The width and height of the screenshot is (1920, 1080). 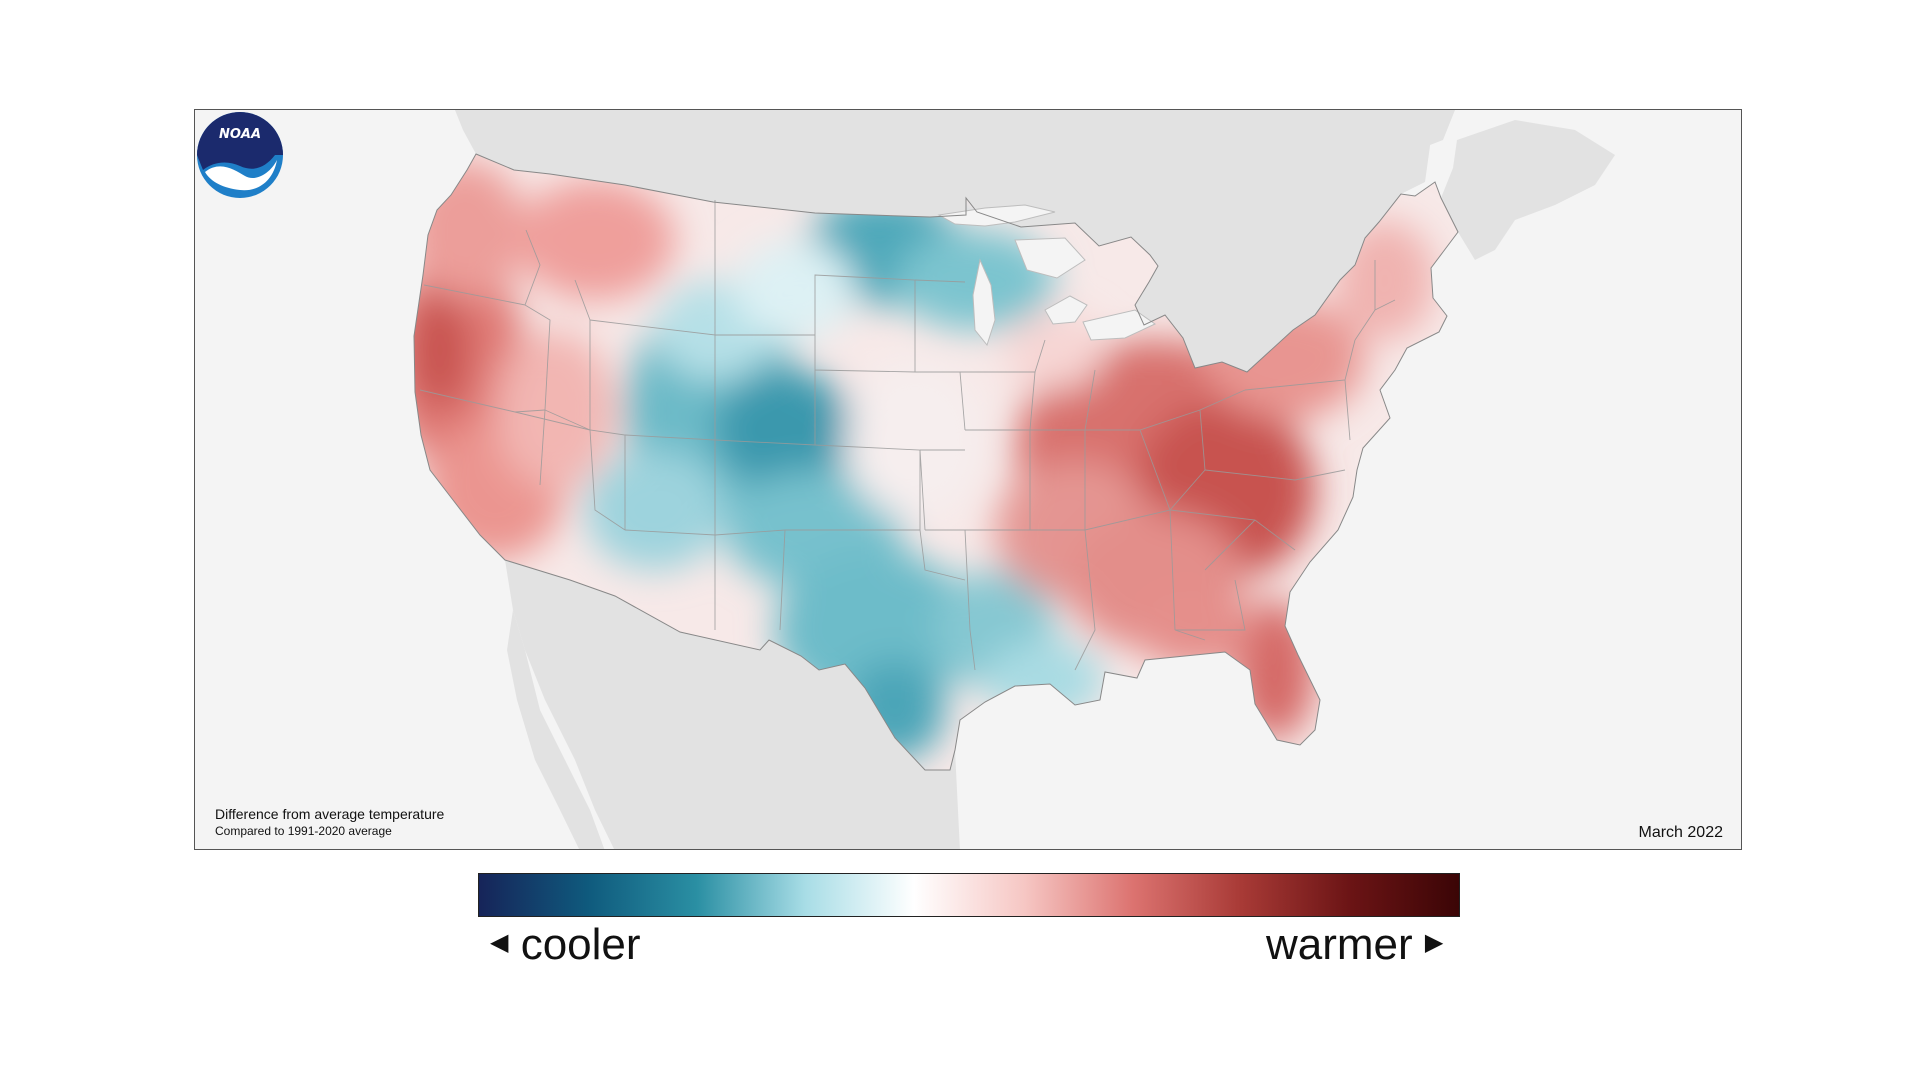 What do you see at coordinates (1339, 944) in the screenshot?
I see `warmer-label: warmer` at bounding box center [1339, 944].